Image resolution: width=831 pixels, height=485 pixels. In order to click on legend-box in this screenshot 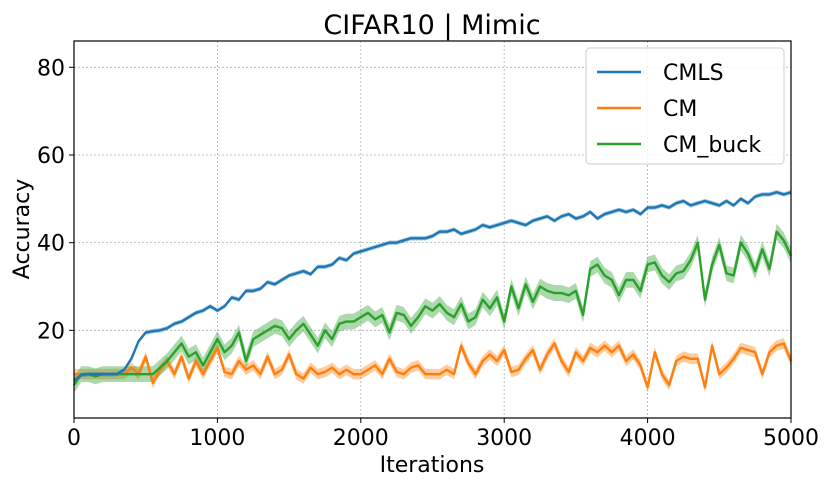, I will do `click(685, 106)`.